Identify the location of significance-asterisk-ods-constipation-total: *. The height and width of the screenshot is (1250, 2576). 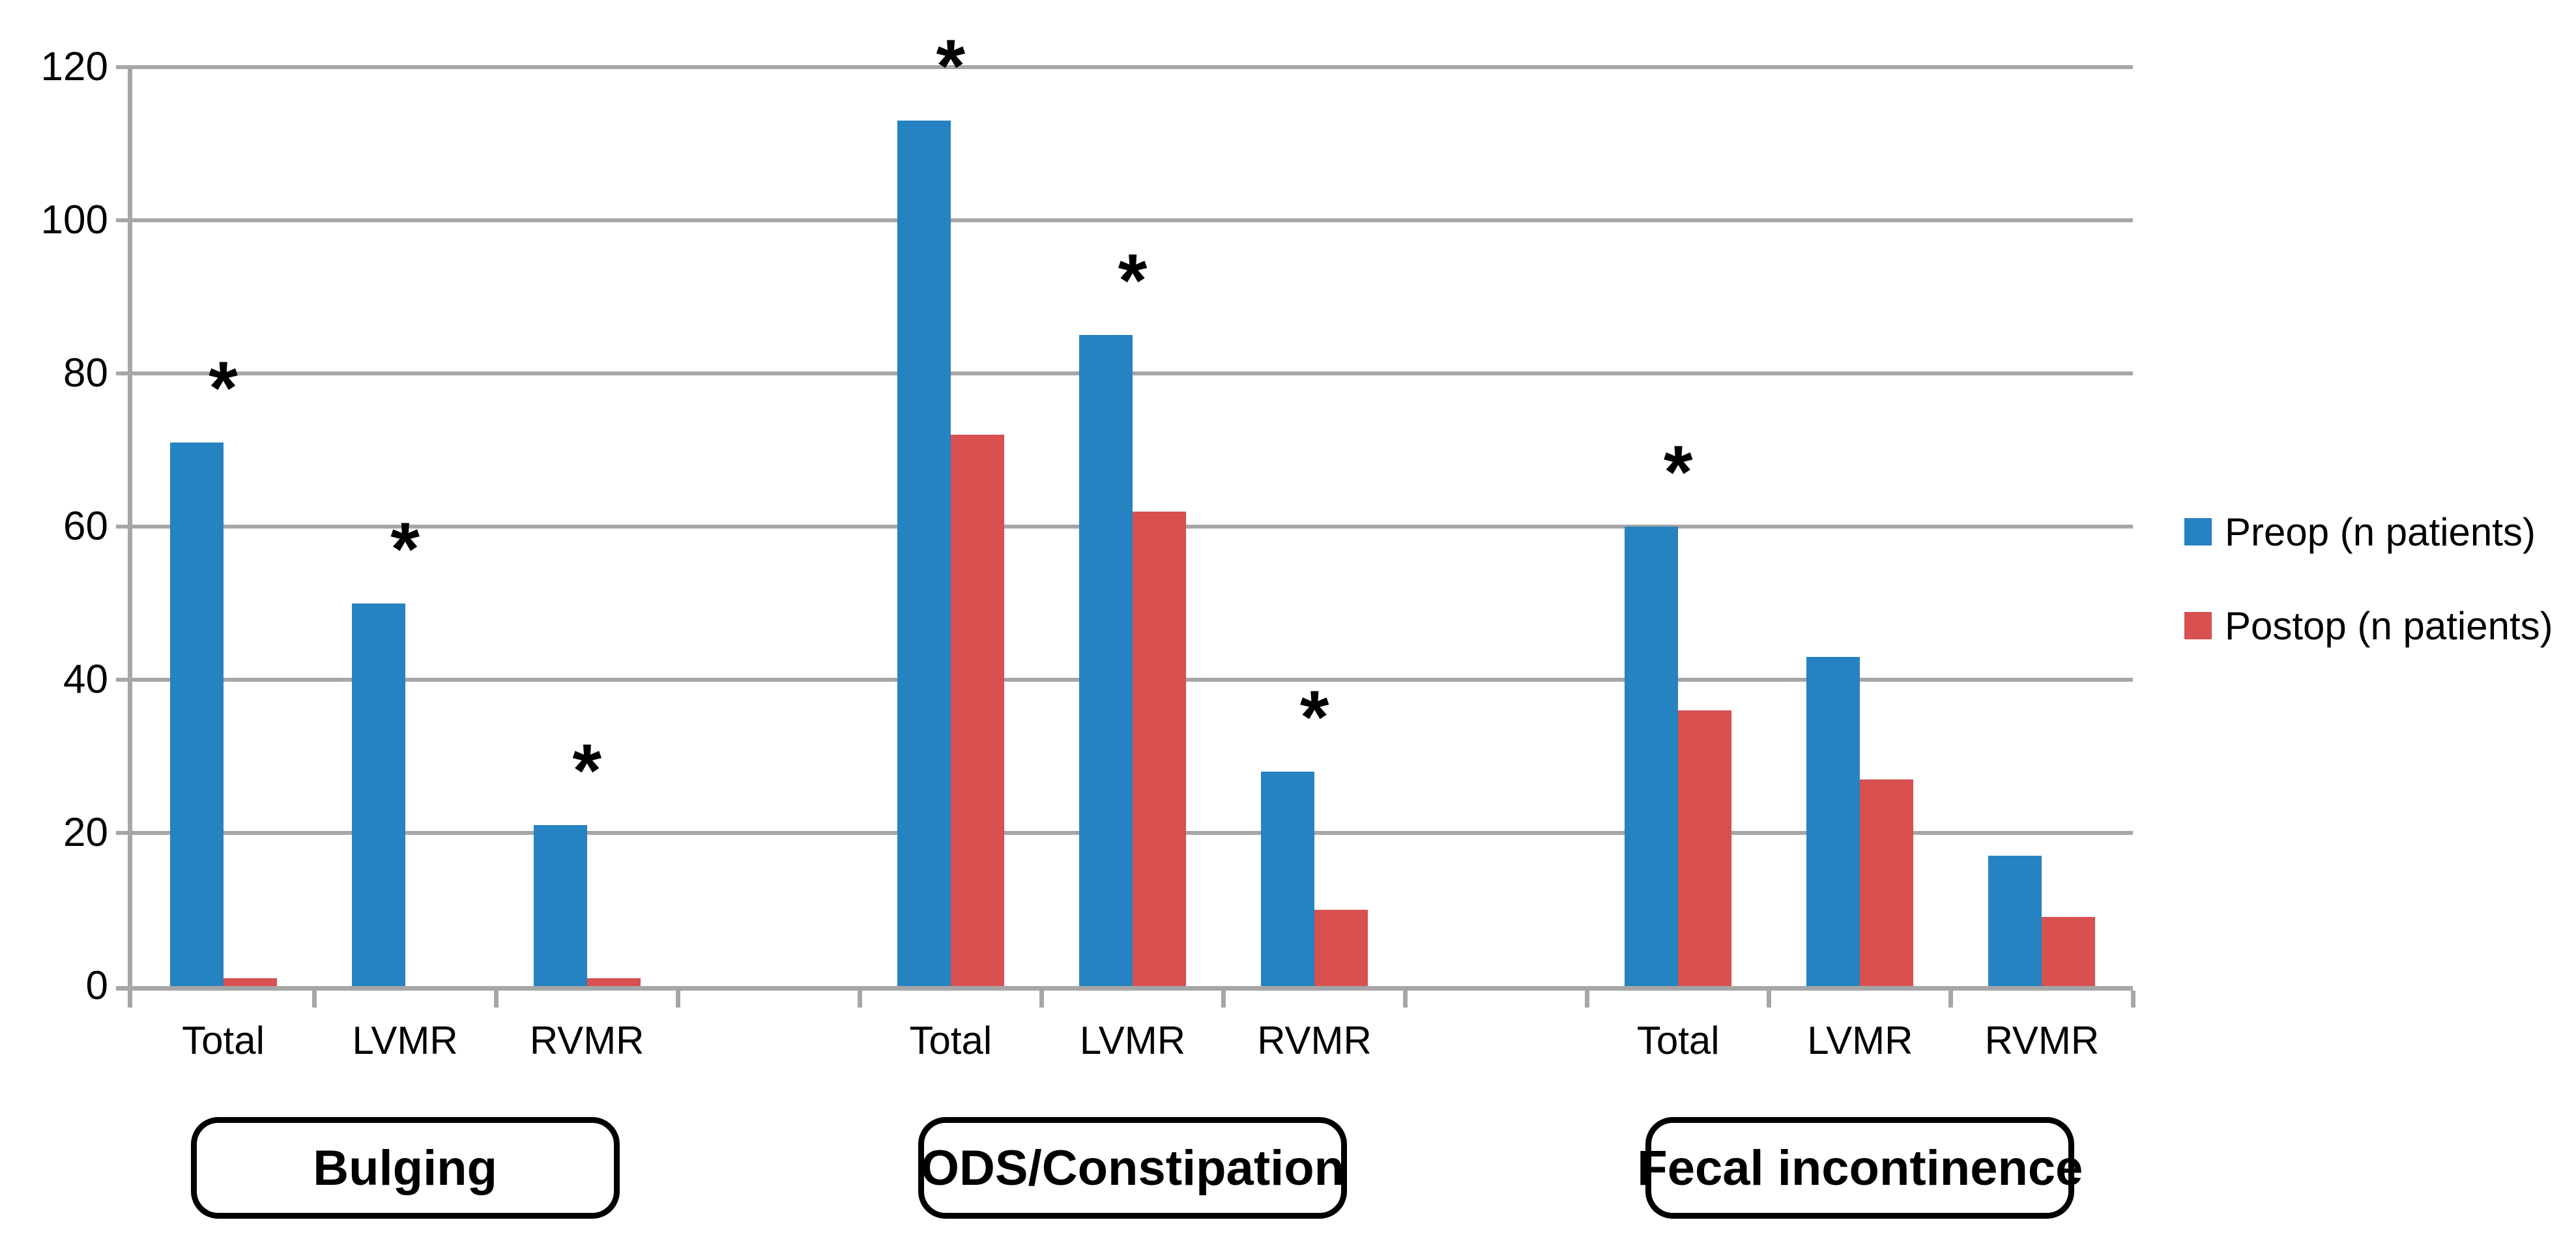
(951, 67).